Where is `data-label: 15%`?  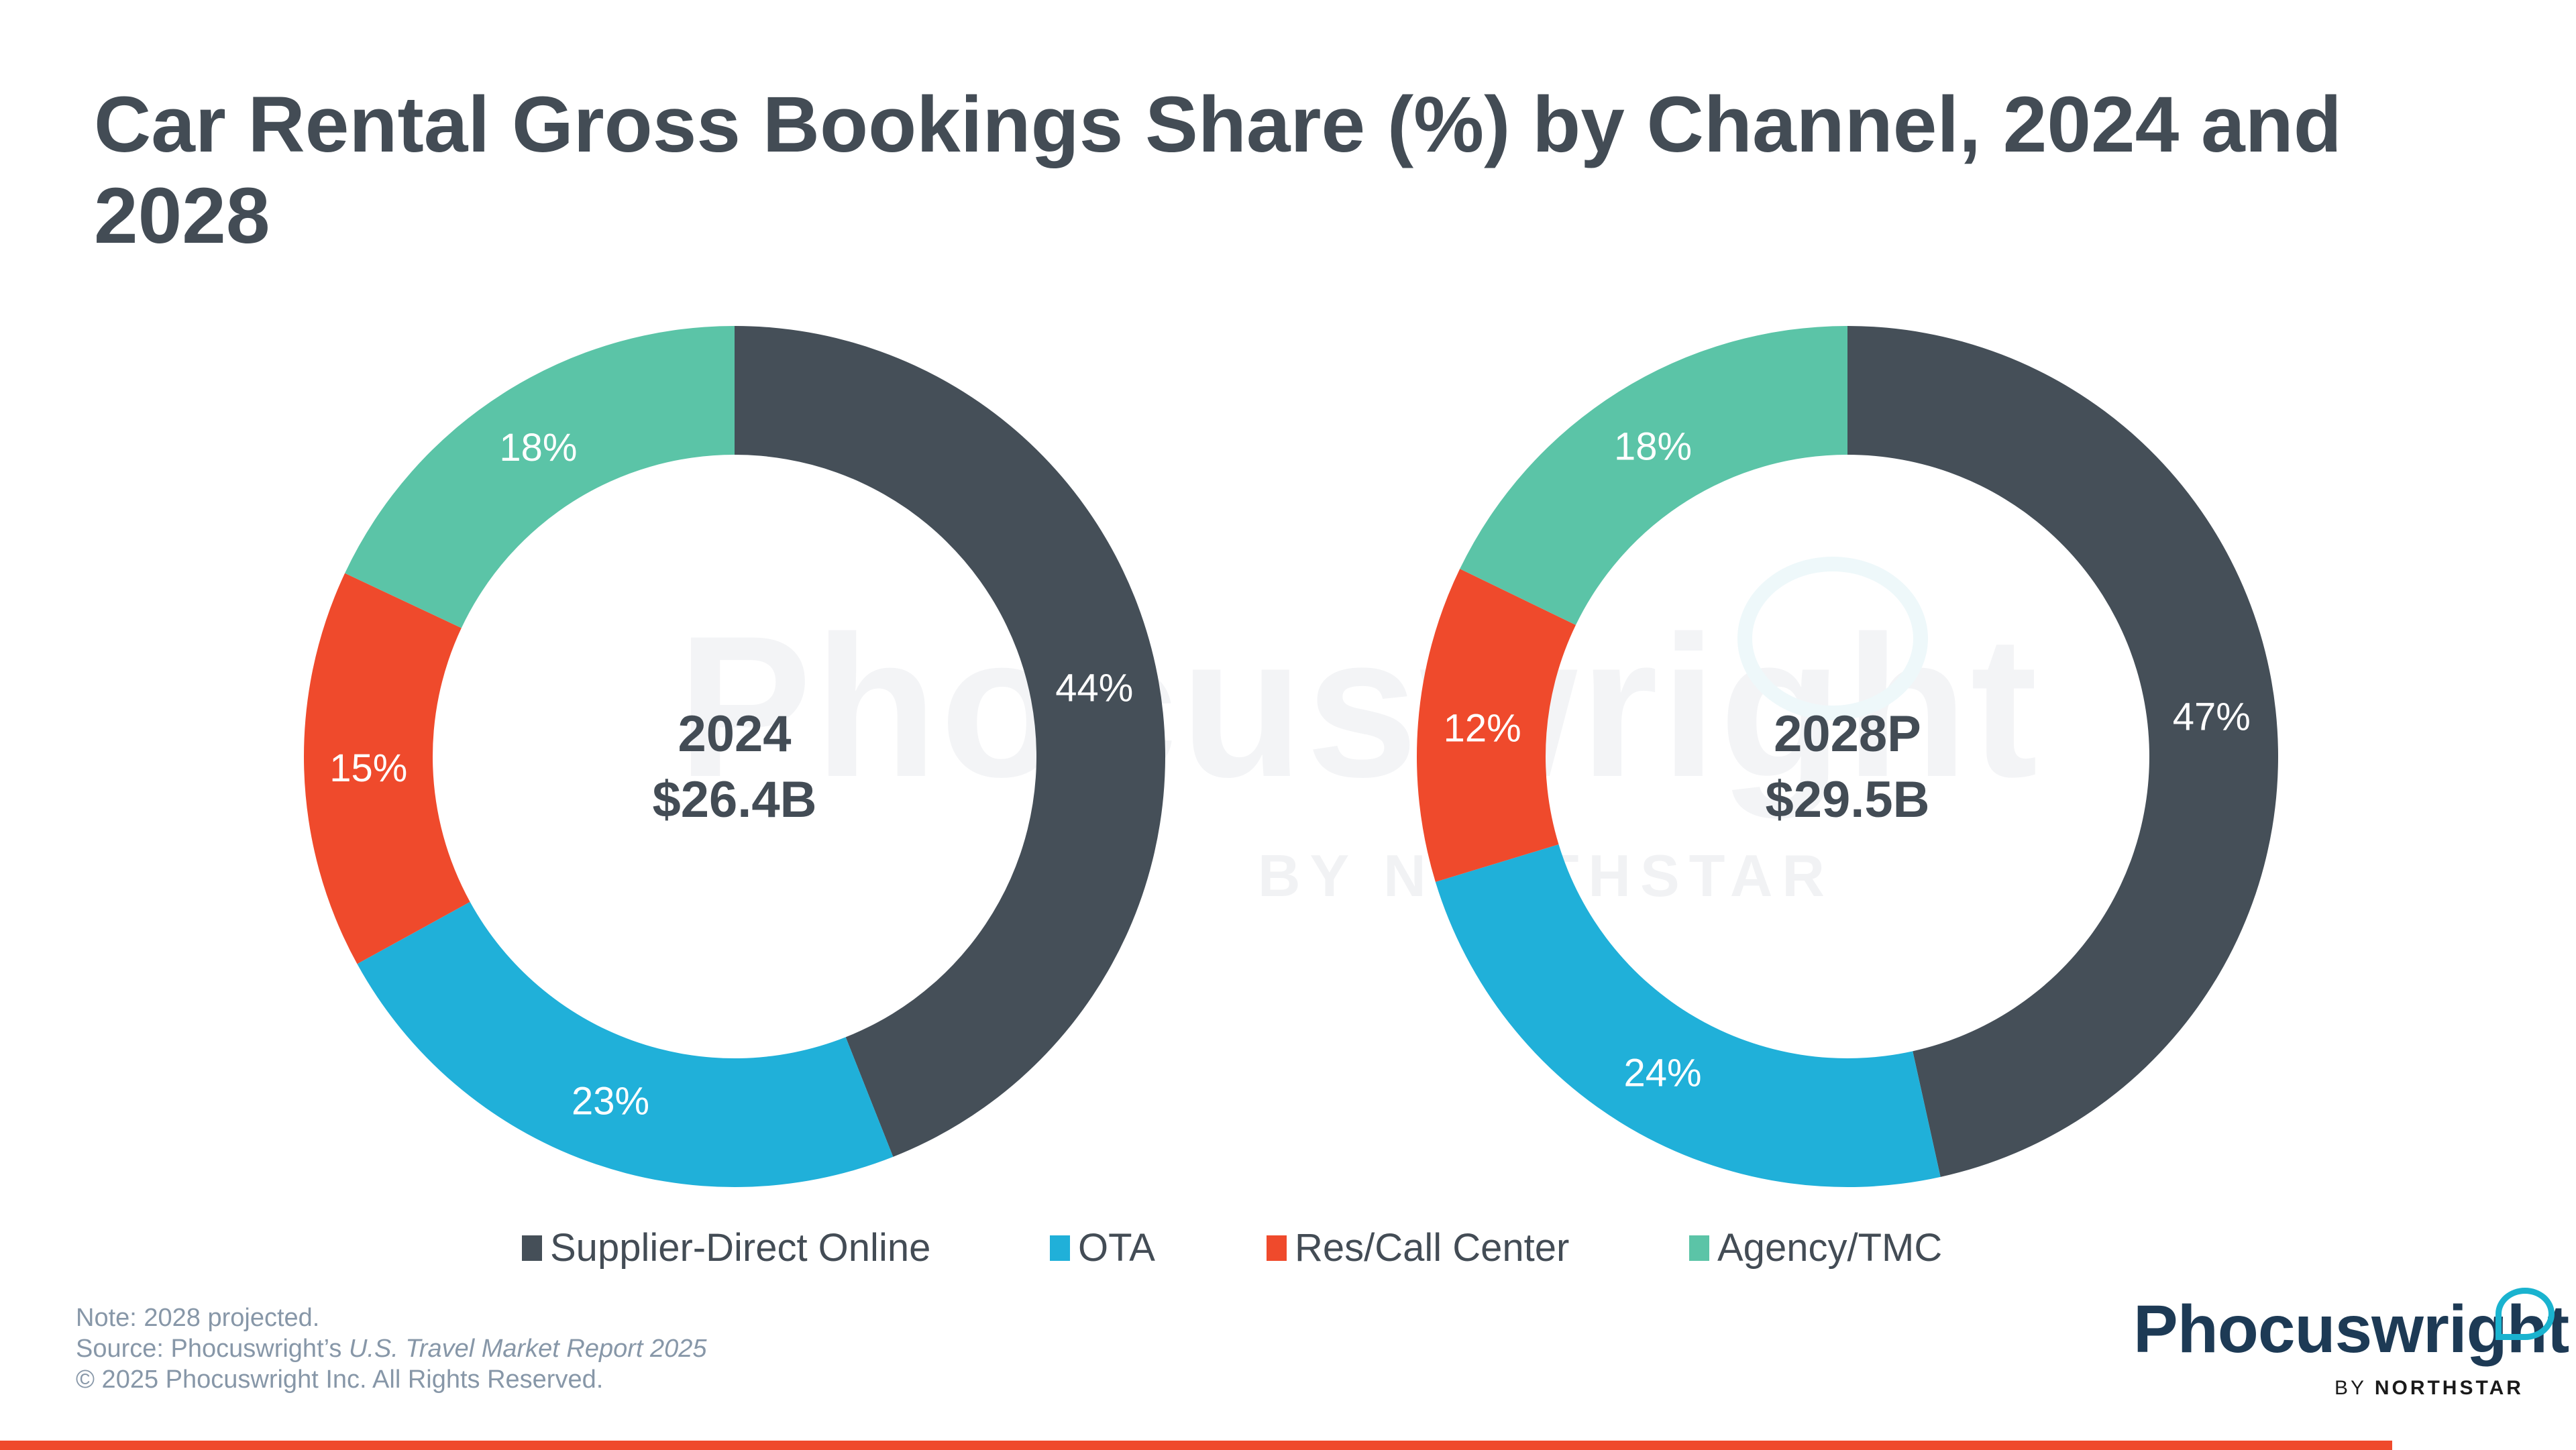 data-label: 15% is located at coordinates (368, 768).